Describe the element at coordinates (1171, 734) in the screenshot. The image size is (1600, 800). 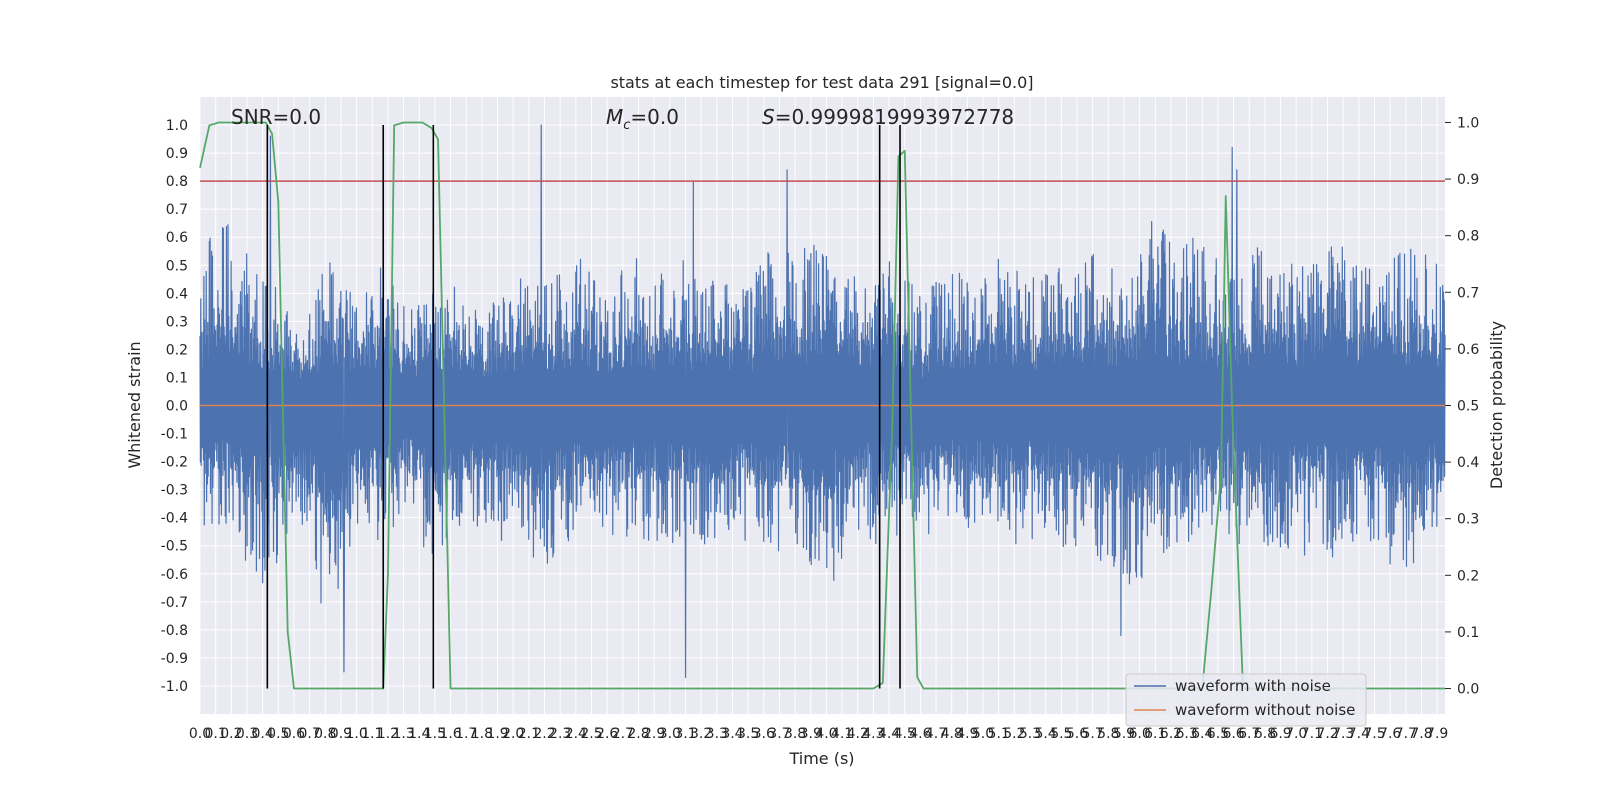
I see `x-tick-label: 6.2` at that location.